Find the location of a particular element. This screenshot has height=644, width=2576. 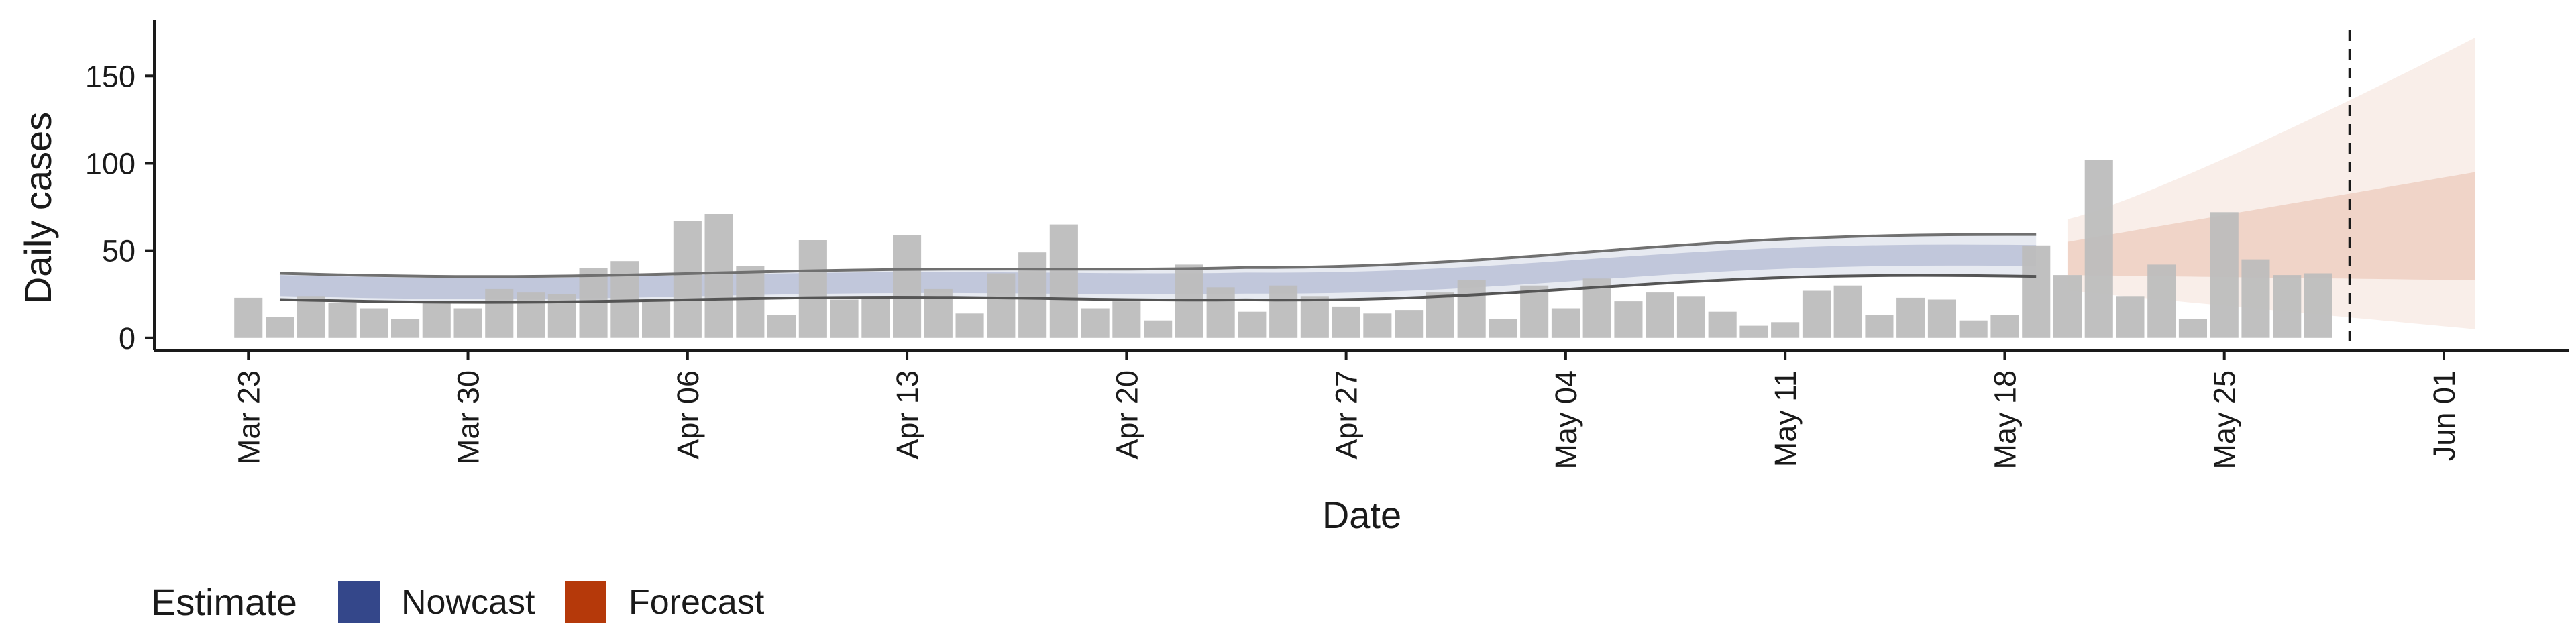

forecast-90-ribbon is located at coordinates (2271, 183).